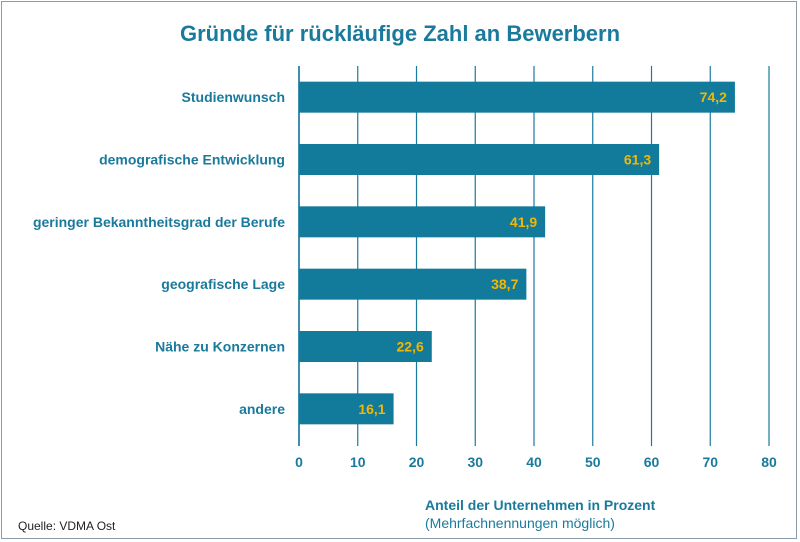 The image size is (800, 542). I want to click on data-label: 61,3, so click(637, 160).